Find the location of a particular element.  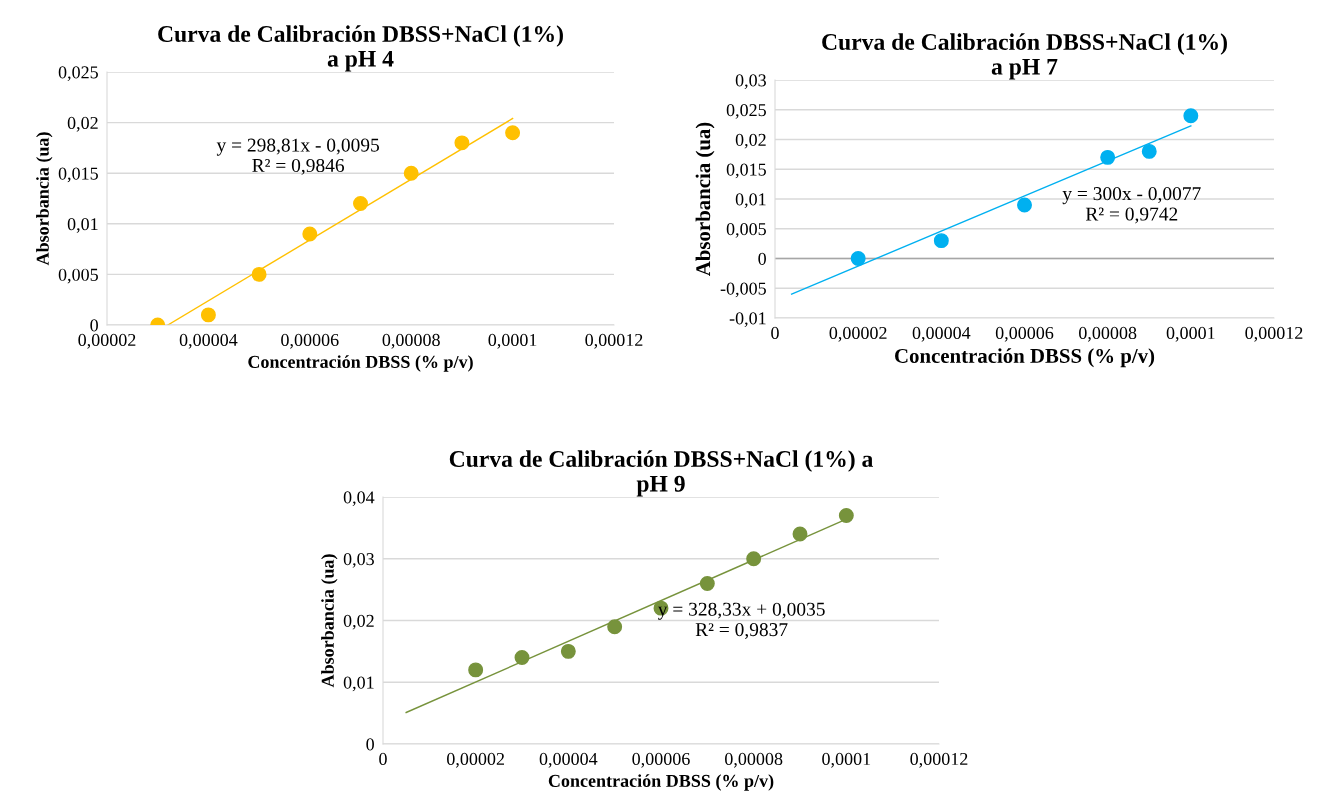

y-tick-label: -0,01 is located at coordinates (747, 320).